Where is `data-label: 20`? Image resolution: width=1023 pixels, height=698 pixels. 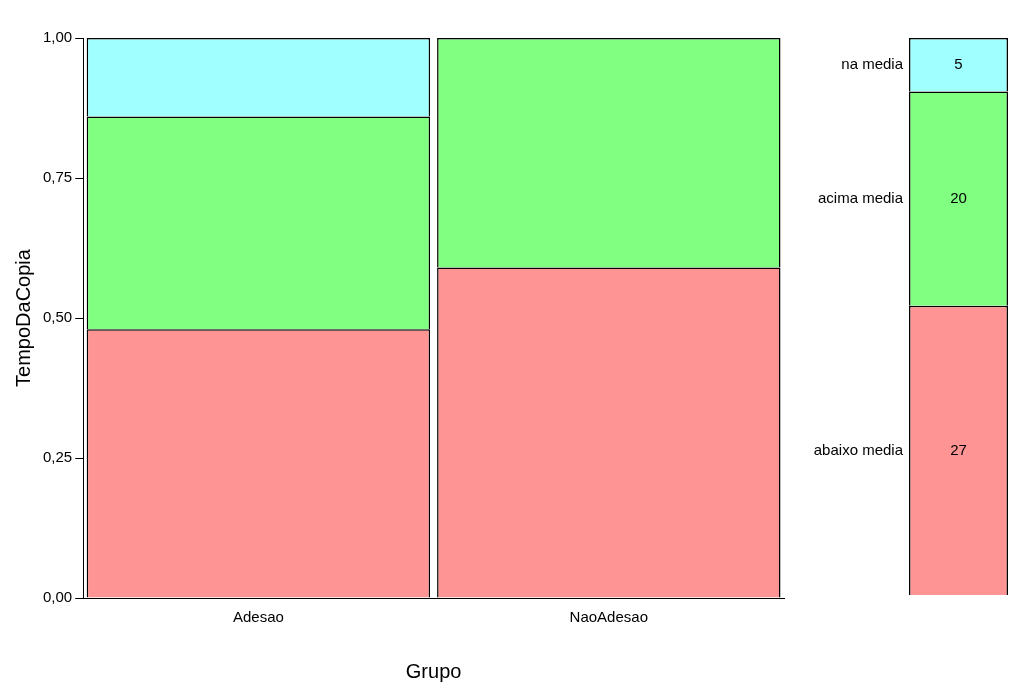 data-label: 20 is located at coordinates (958, 197).